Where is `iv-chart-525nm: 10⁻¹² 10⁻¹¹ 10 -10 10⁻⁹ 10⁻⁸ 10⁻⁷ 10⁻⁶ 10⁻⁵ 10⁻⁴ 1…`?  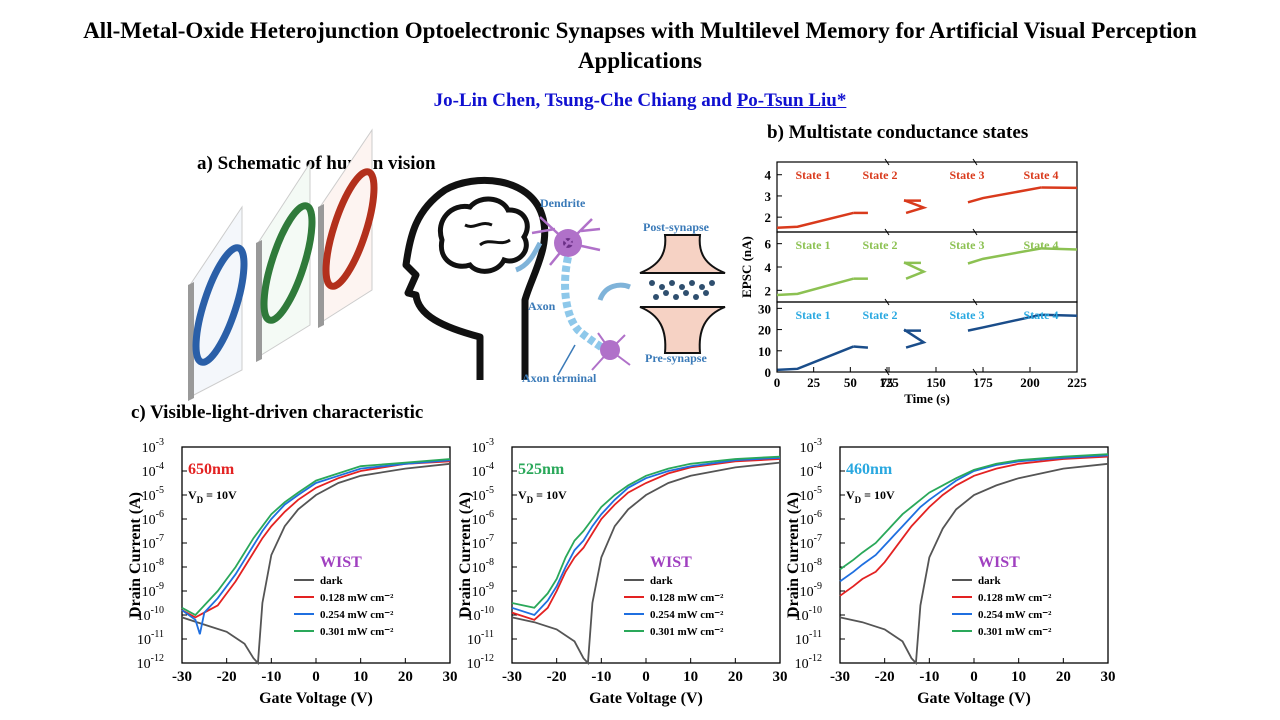
iv-chart-525nm: 10⁻¹² 10⁻¹¹ 10 -10 10⁻⁹ 10⁻⁸ 10⁻⁷ 10⁻⁶ 10⁻⁵ 10⁻⁴ 1… is located at coordinates (622, 572).